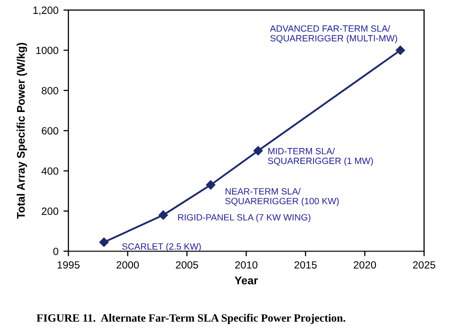 Image resolution: width=456 pixels, height=335 pixels. Describe the element at coordinates (50, 211) in the screenshot. I see `y-tick-label: 200` at that location.